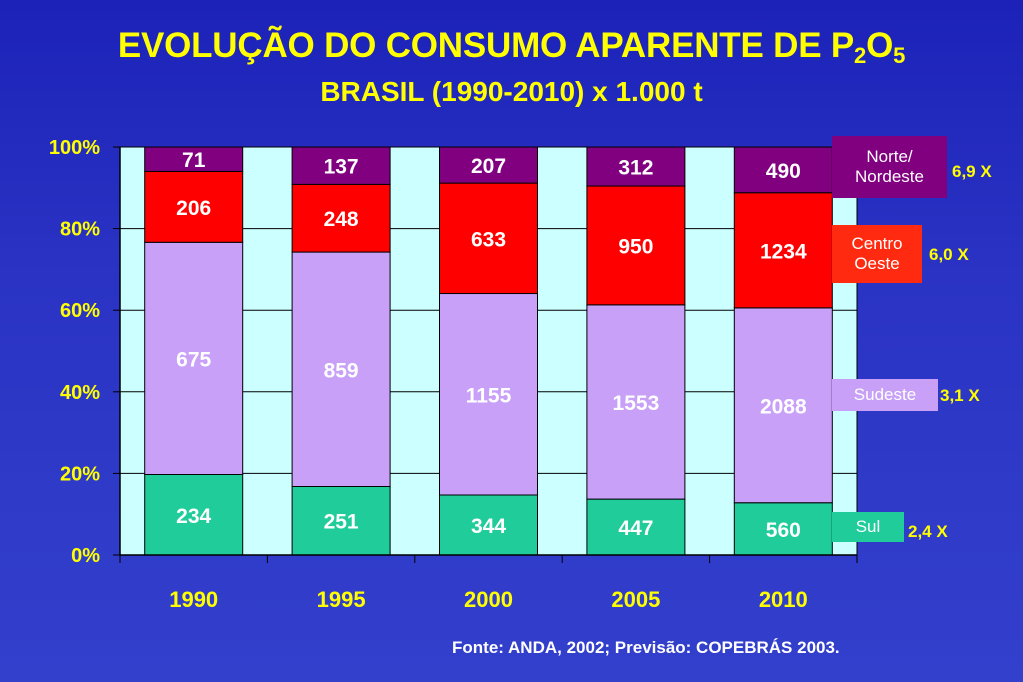 The height and width of the screenshot is (682, 1023). I want to click on legend-label-norte-nordeste: Norte/ Nordeste, so click(889, 166).